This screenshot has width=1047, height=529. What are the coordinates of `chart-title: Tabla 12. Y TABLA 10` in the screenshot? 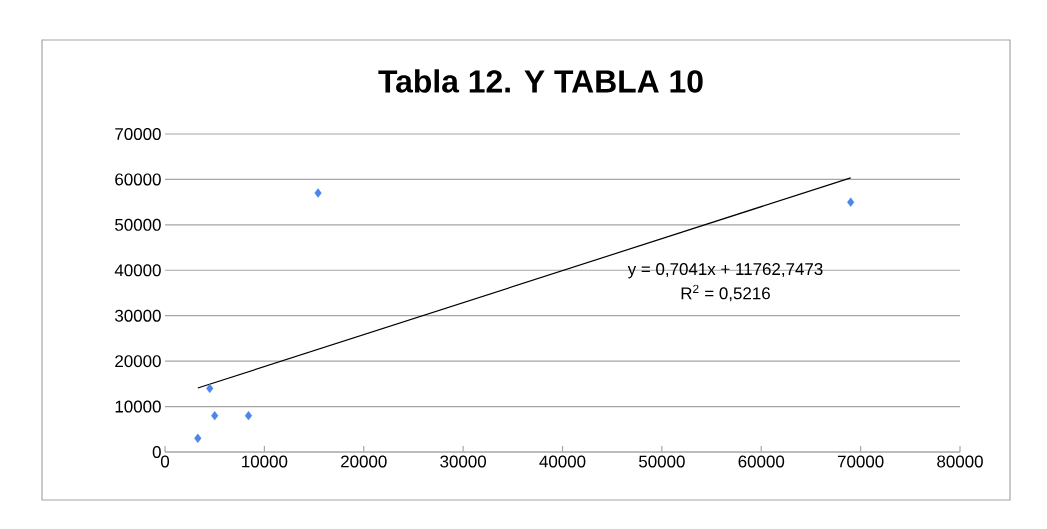 It's located at (540, 81).